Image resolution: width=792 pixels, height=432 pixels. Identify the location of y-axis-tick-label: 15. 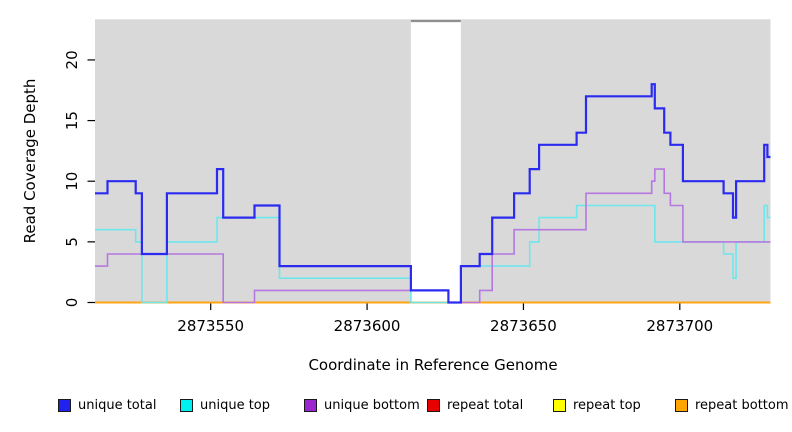
(72, 120).